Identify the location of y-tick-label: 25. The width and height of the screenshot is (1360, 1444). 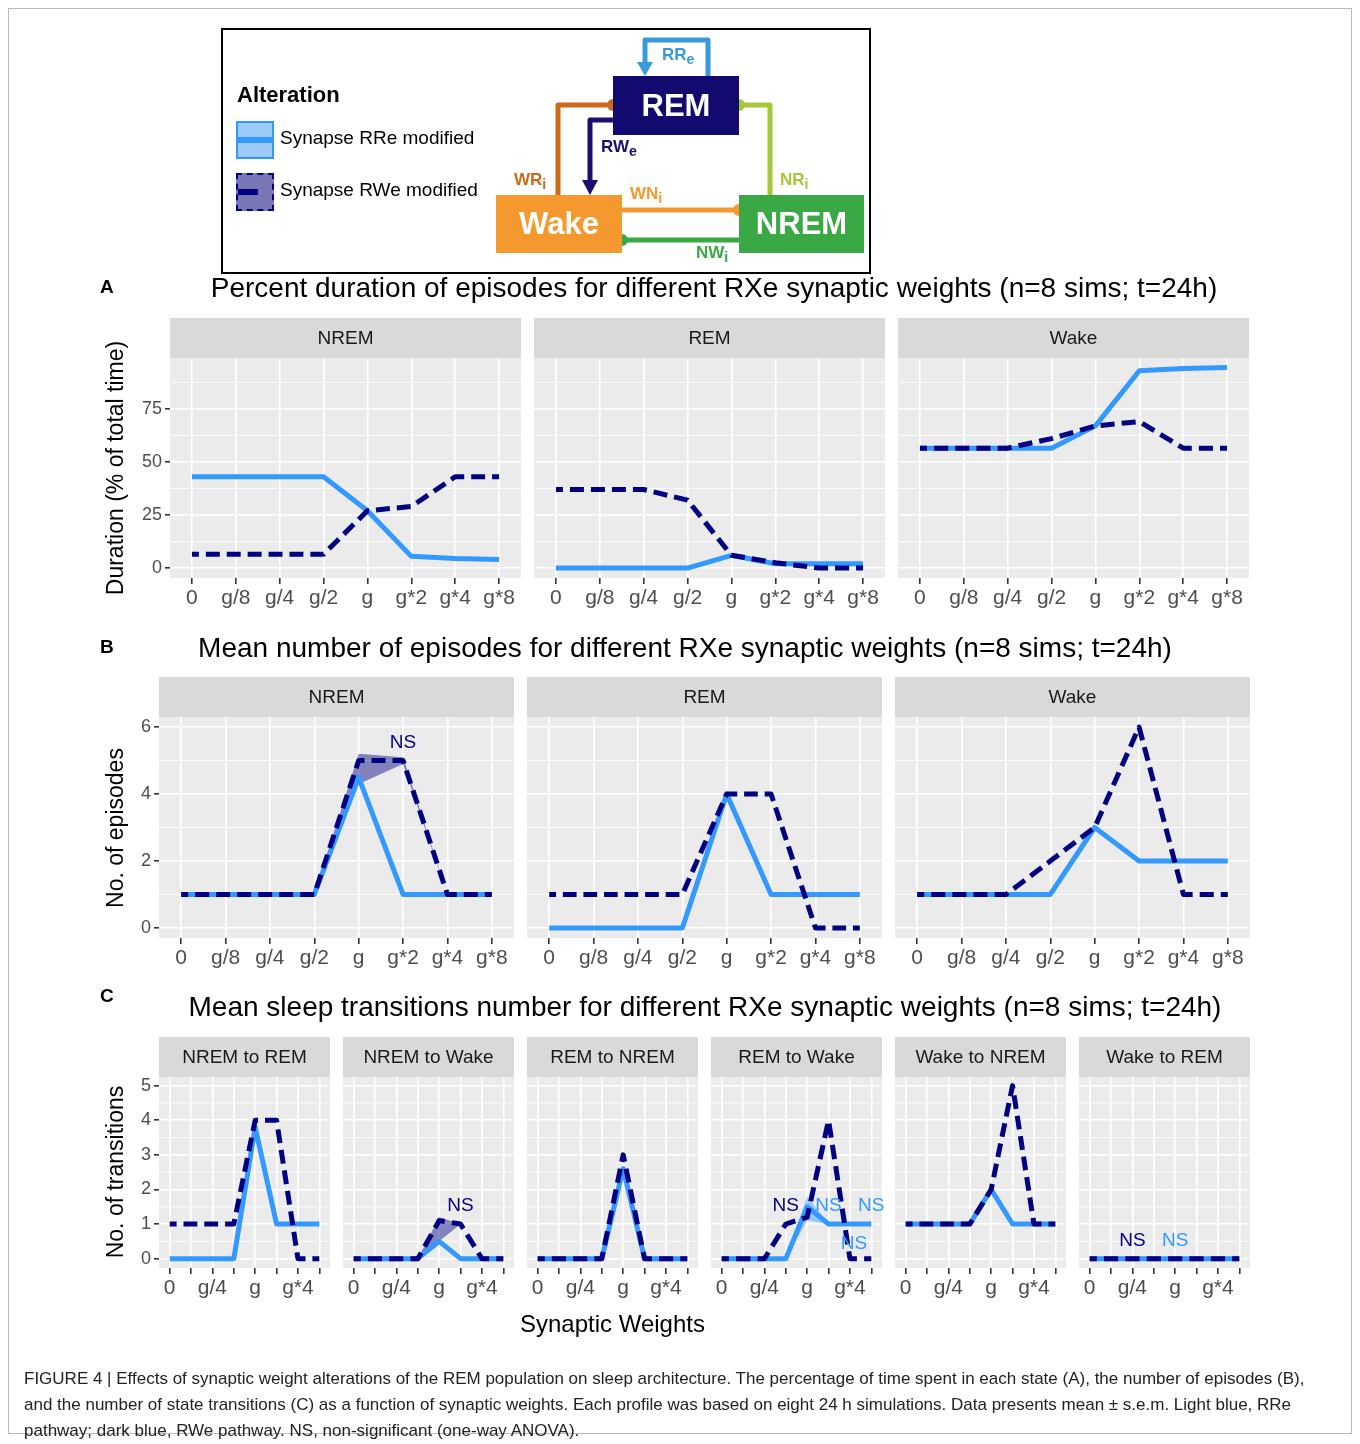
(151, 513).